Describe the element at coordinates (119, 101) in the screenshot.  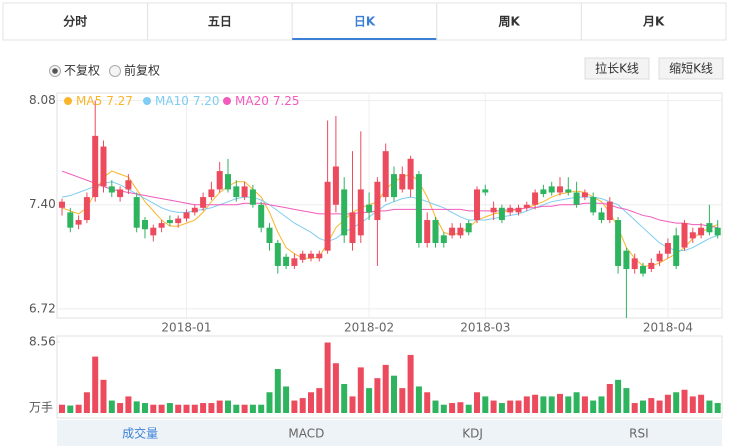
I see `legend-value: 7.27` at that location.